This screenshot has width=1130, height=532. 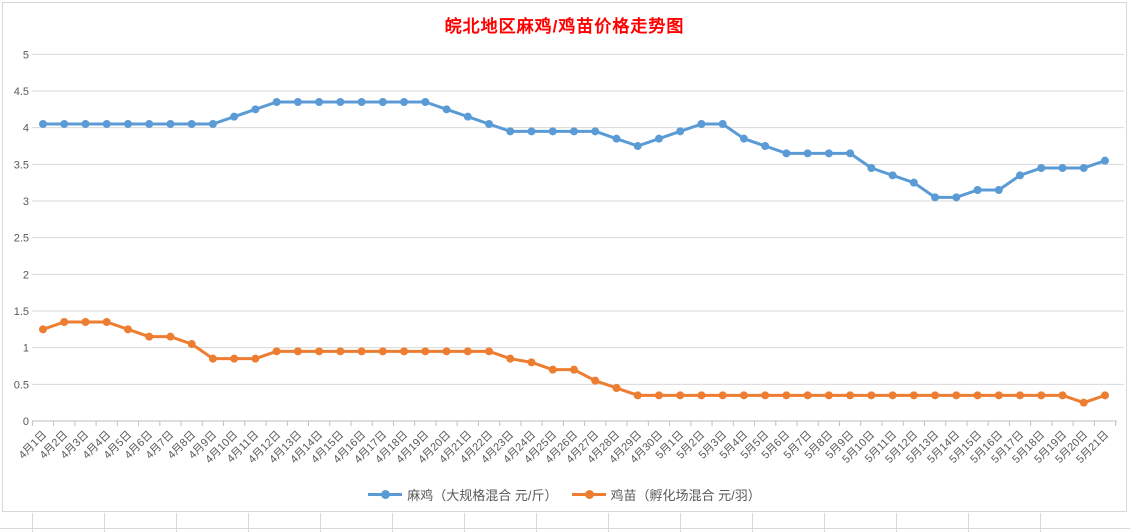 I want to click on legend-item-jimiao: 鸡苗（孵化场混合 元/羽）, so click(x=666, y=494).